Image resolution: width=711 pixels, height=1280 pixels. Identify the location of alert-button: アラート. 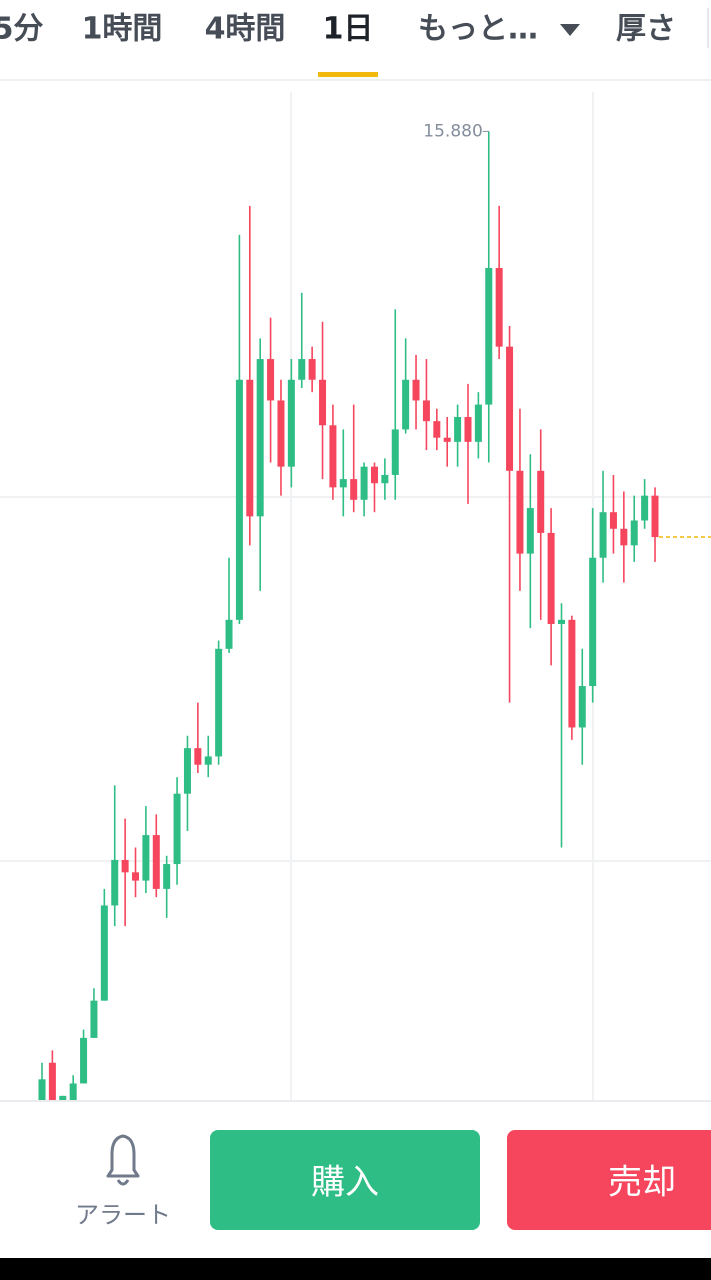
(123, 1181).